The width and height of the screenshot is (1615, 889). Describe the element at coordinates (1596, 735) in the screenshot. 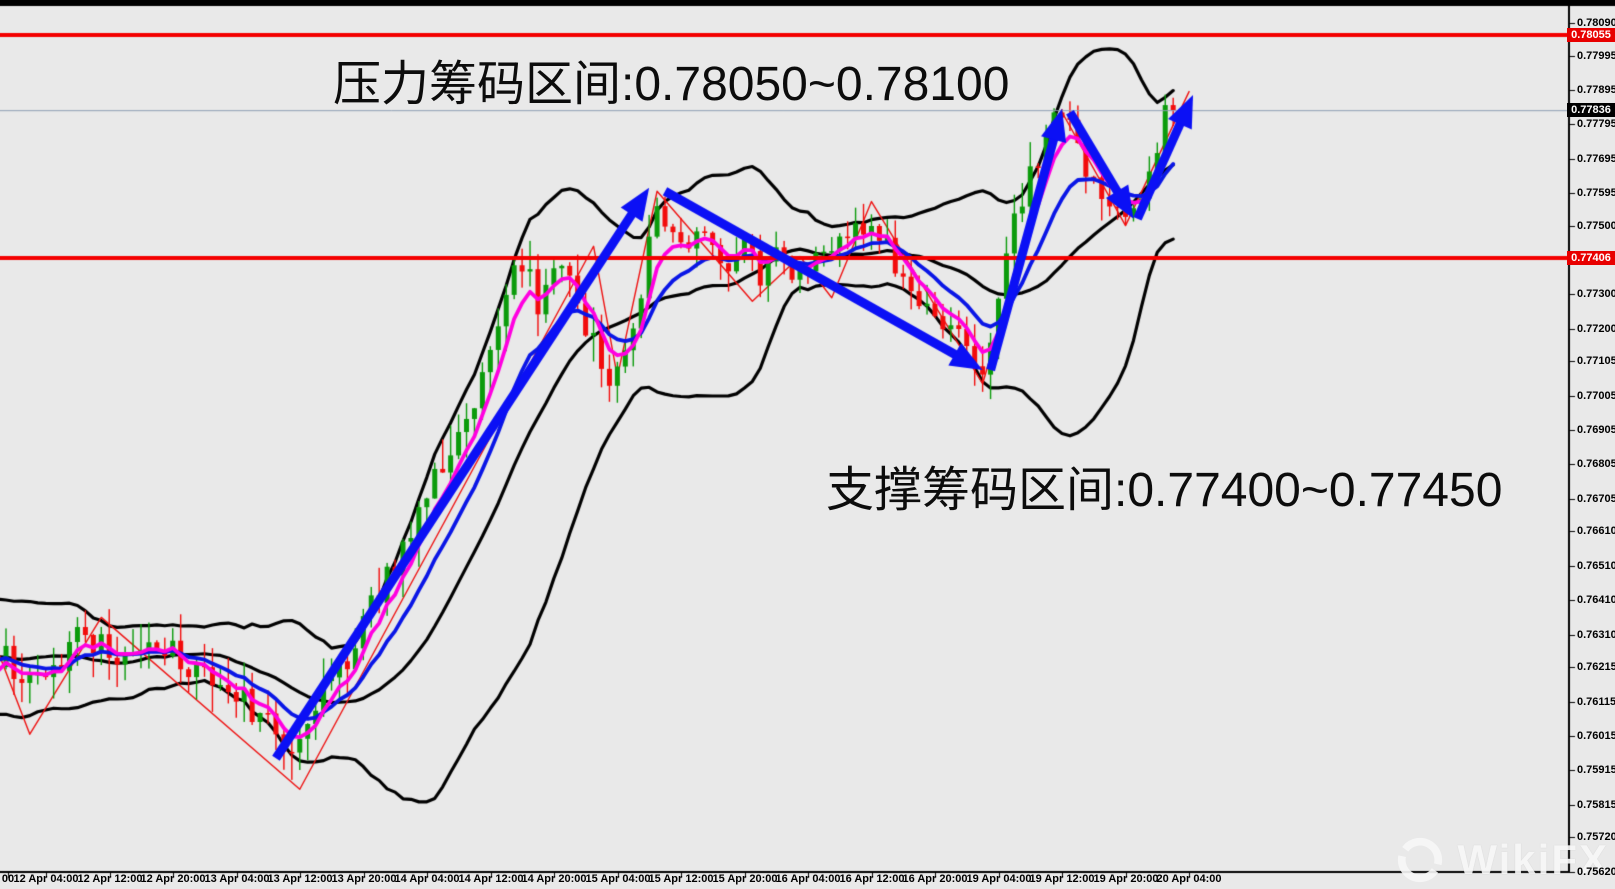

I see `price-axis-label: 0.76015` at that location.